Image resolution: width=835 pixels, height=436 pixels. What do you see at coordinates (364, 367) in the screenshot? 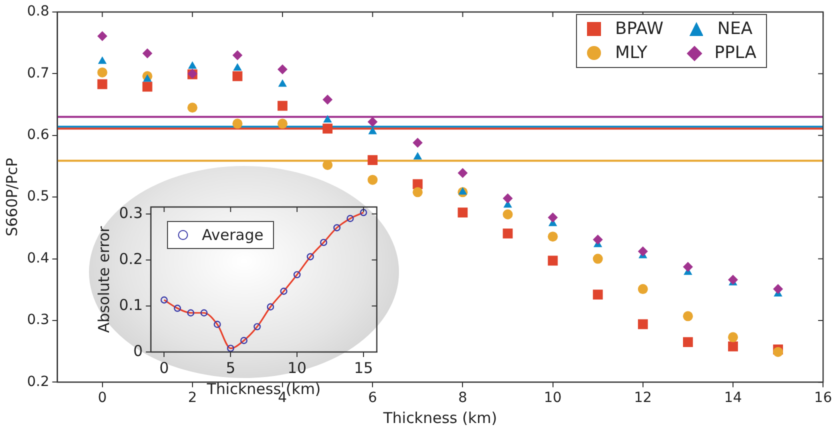
I see `x-tick-label: 15` at bounding box center [364, 367].